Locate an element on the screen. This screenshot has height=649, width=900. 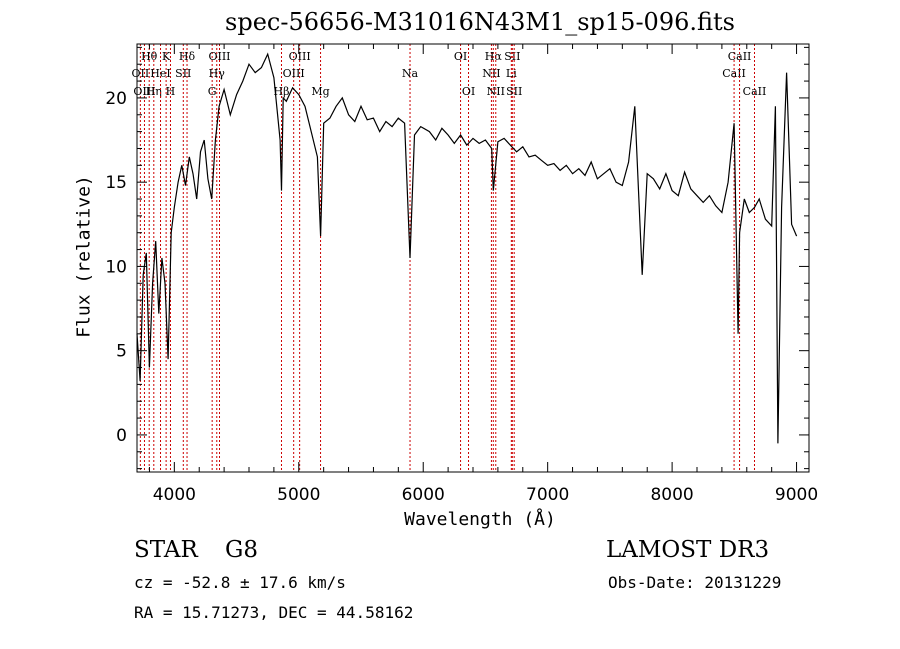
y-tick-label-4: 20 is located at coordinates (116, 99).